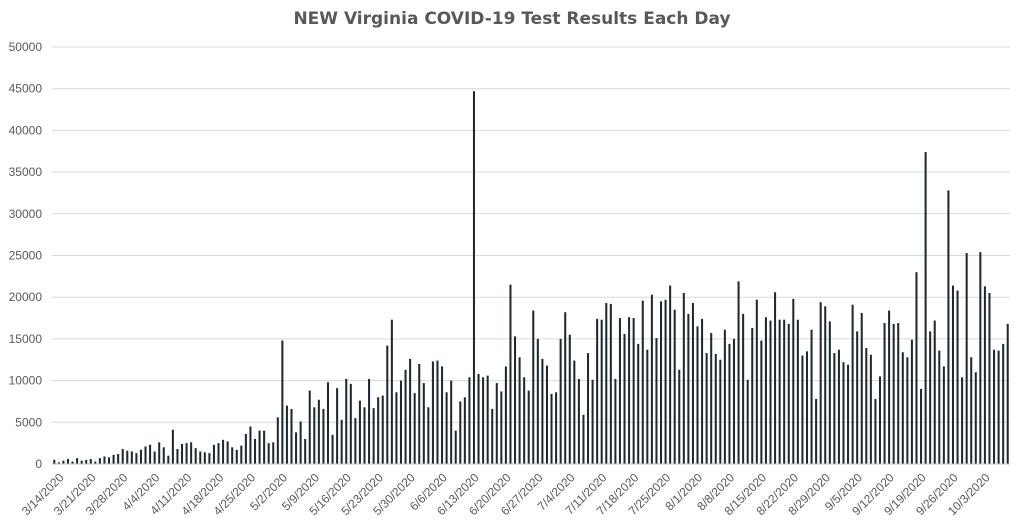 The image size is (1024, 529). Describe the element at coordinates (38, 464) in the screenshot. I see `y-tick-label: 0` at that location.